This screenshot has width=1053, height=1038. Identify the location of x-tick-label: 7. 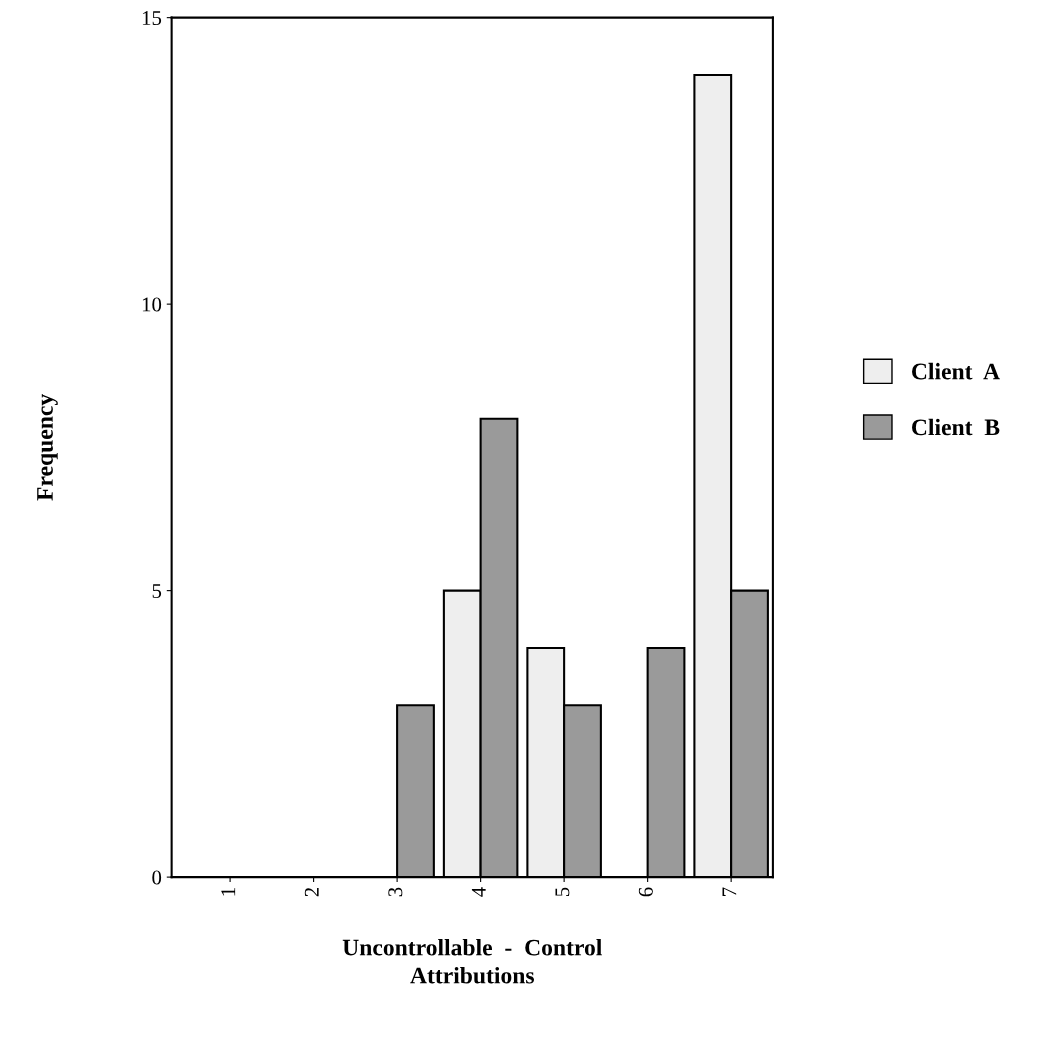
(729, 891).